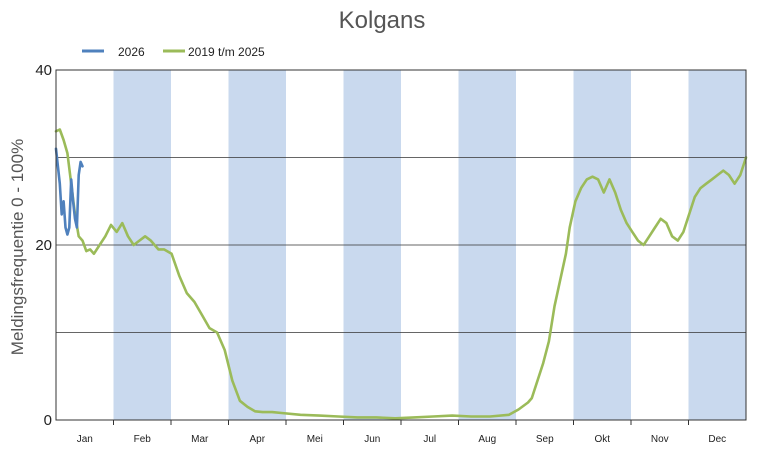  Describe the element at coordinates (660, 439) in the screenshot. I see `x-tick-label: Nov` at that location.